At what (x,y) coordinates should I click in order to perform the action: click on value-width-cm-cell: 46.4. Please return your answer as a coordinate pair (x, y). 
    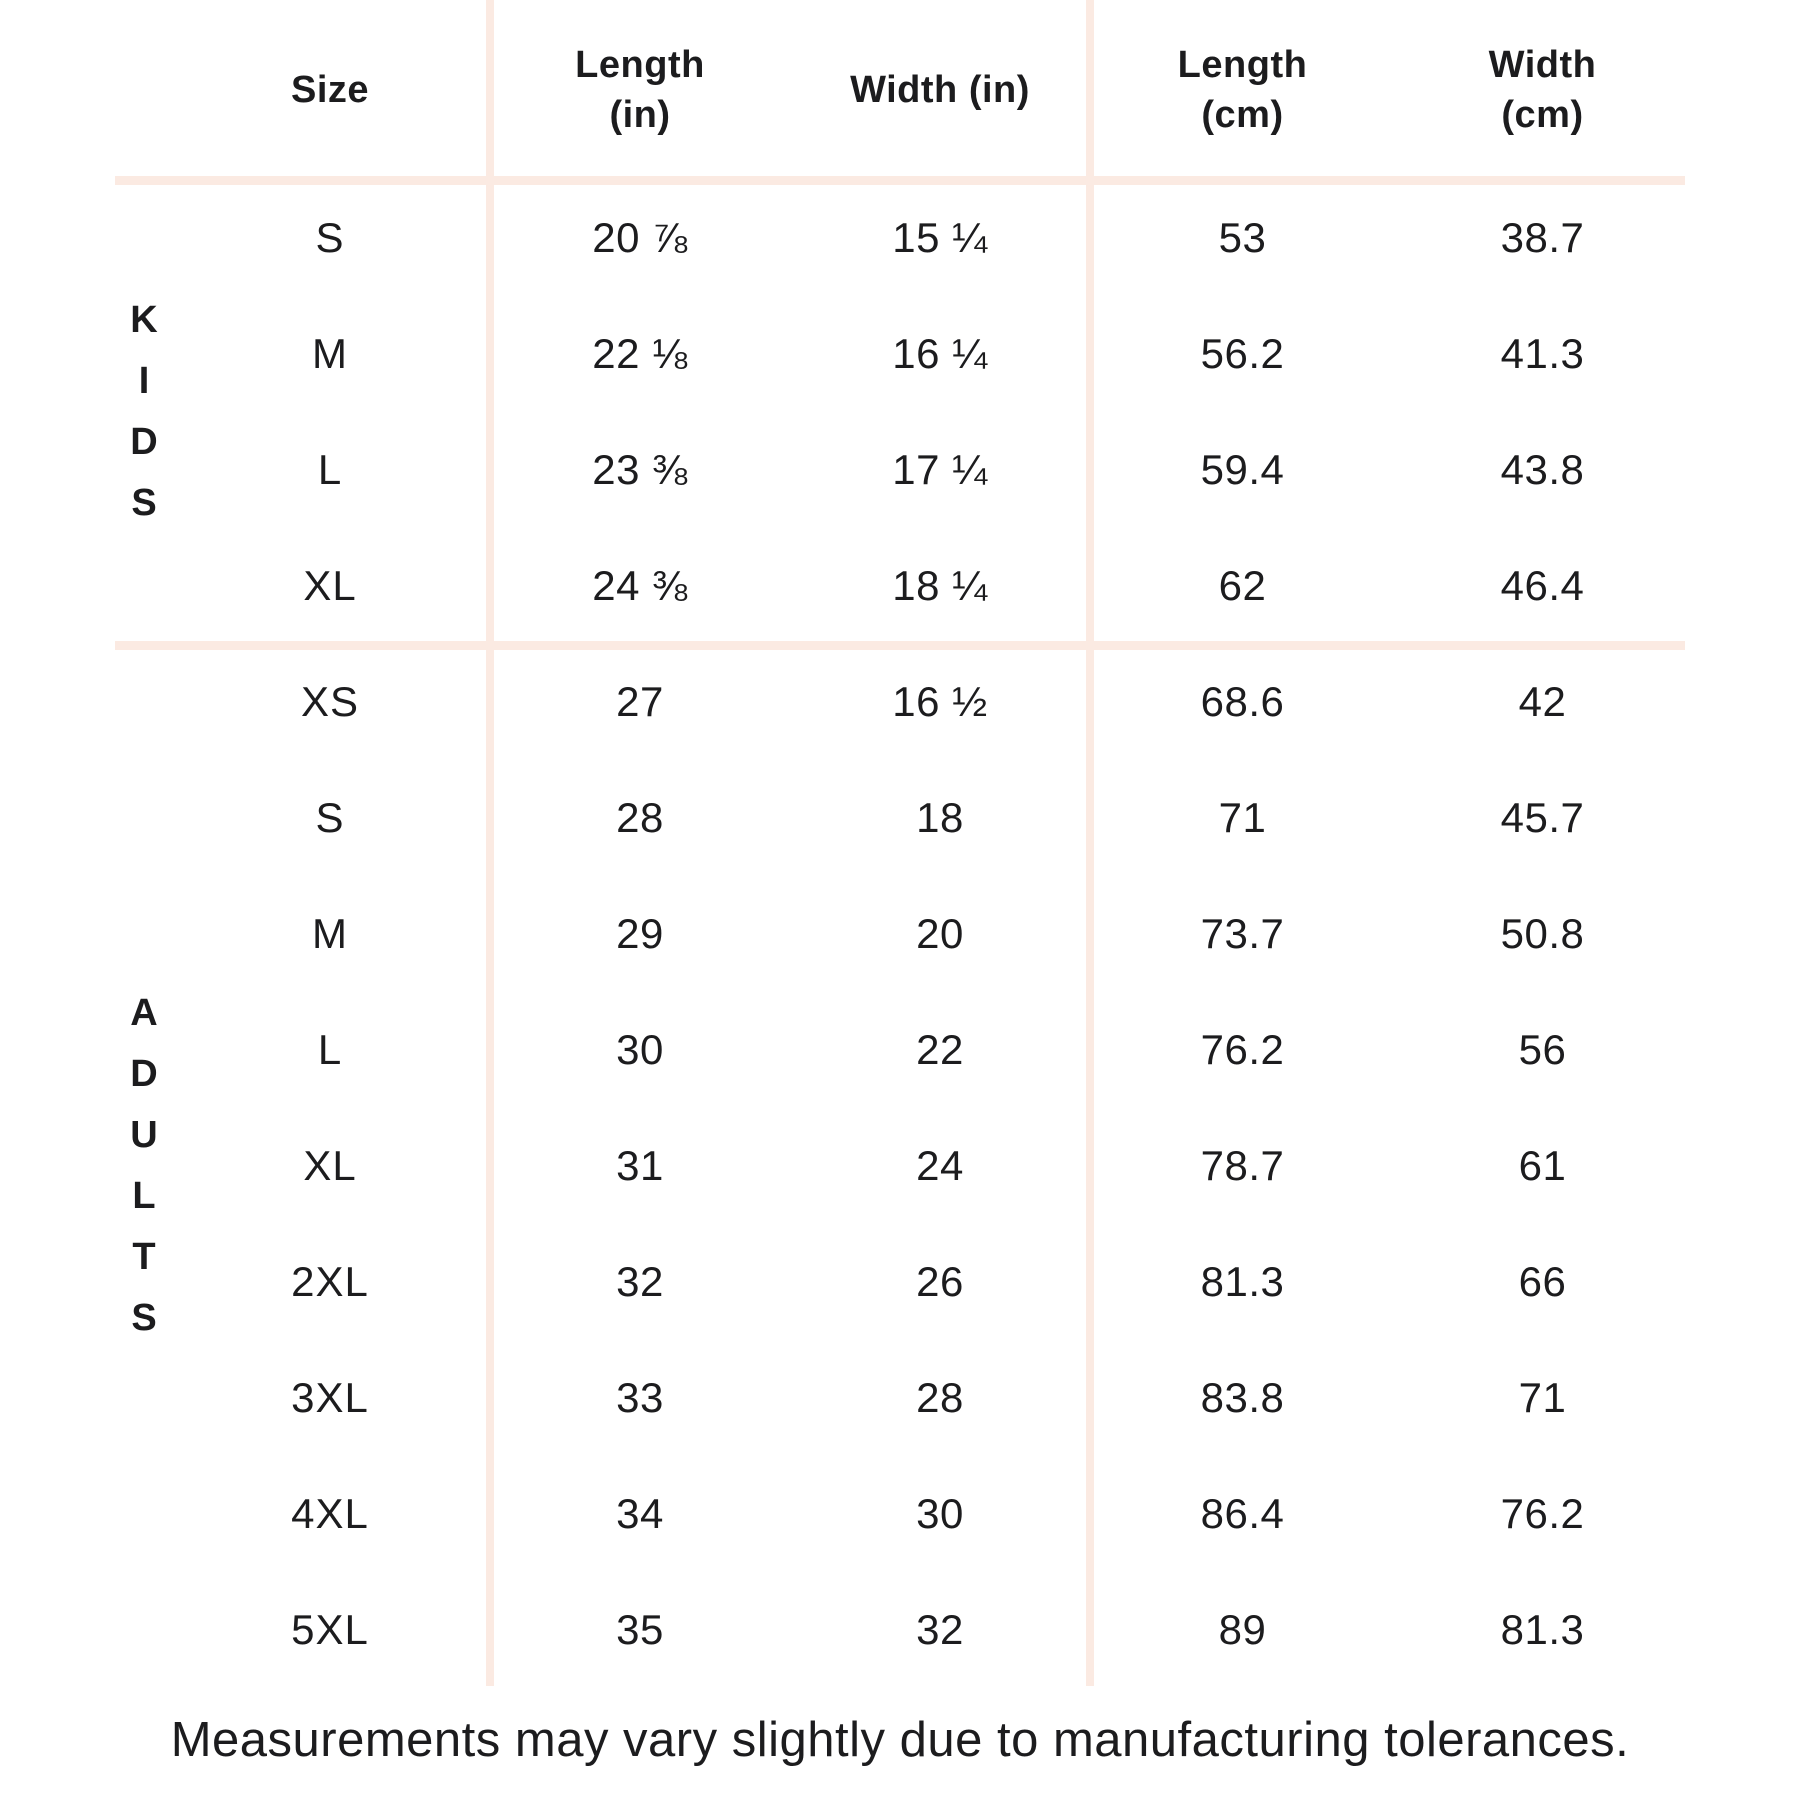
    Looking at the image, I should click on (1542, 585).